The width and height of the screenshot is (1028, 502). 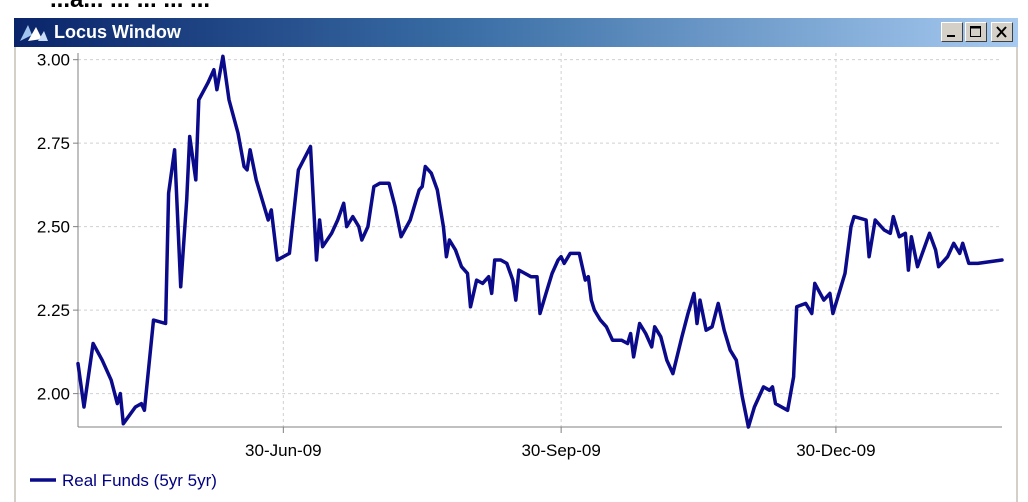 I want to click on close-button, so click(x=1002, y=32).